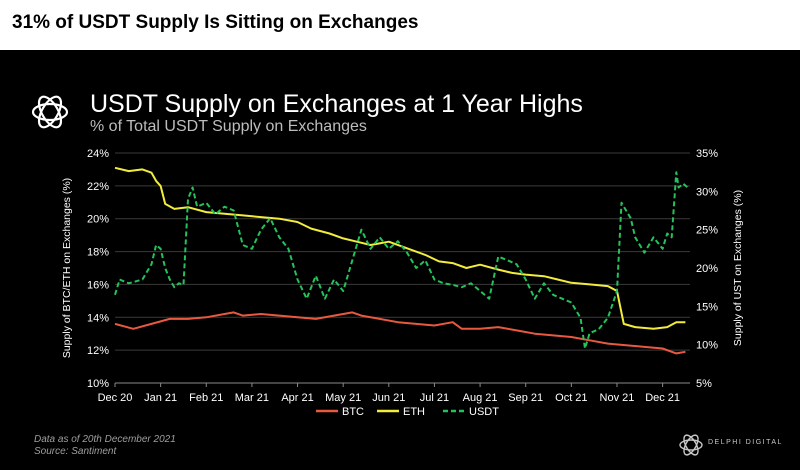 Image resolution: width=800 pixels, height=470 pixels. What do you see at coordinates (400, 333) in the screenshot?
I see `series-line-btc` at bounding box center [400, 333].